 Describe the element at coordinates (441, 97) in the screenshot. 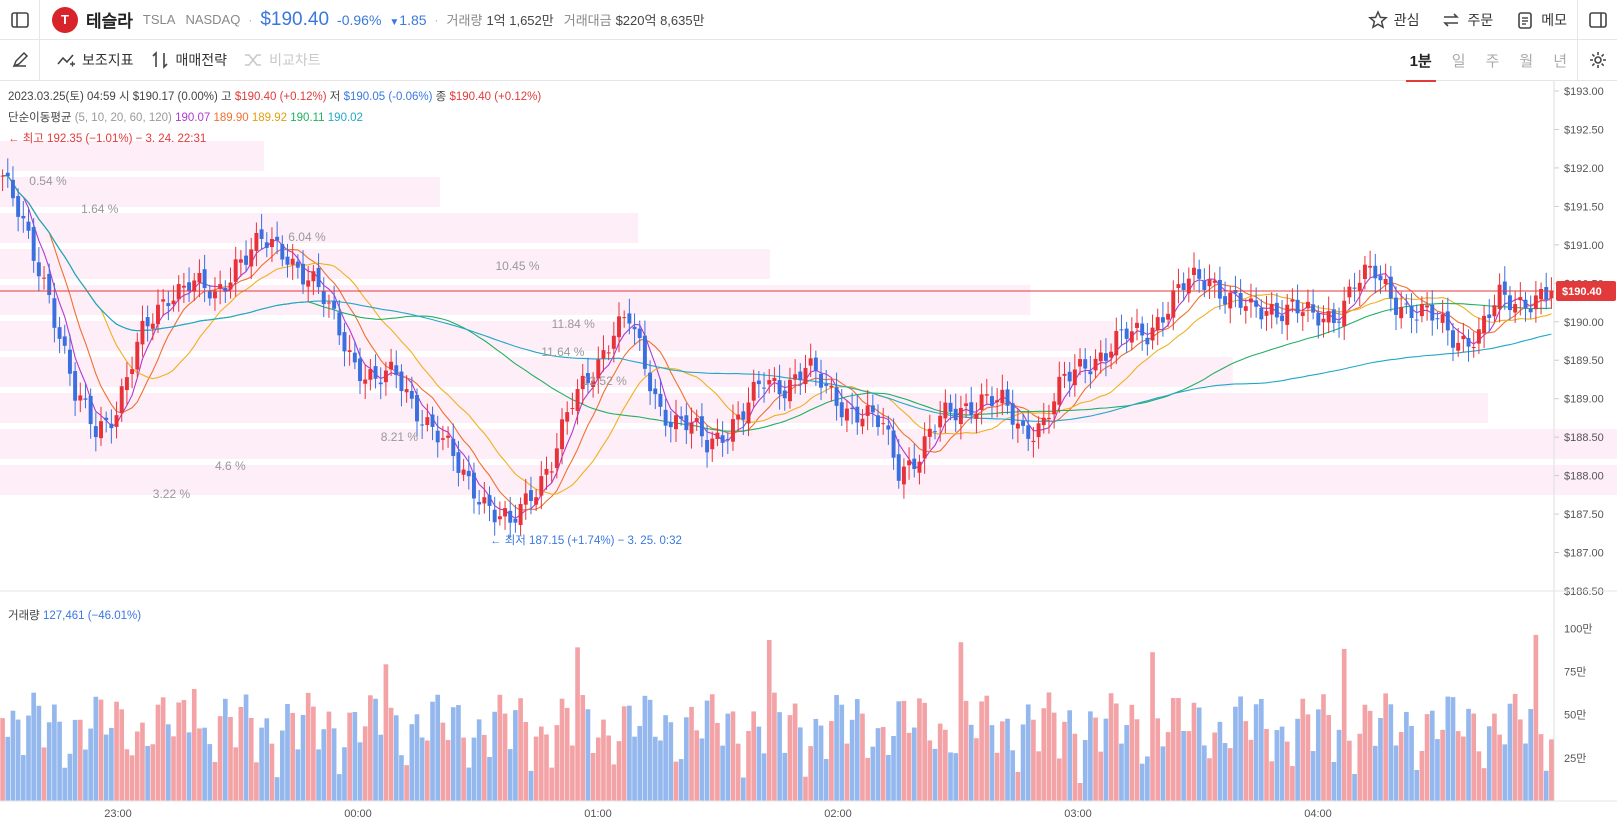

I see `close-label: 종` at that location.